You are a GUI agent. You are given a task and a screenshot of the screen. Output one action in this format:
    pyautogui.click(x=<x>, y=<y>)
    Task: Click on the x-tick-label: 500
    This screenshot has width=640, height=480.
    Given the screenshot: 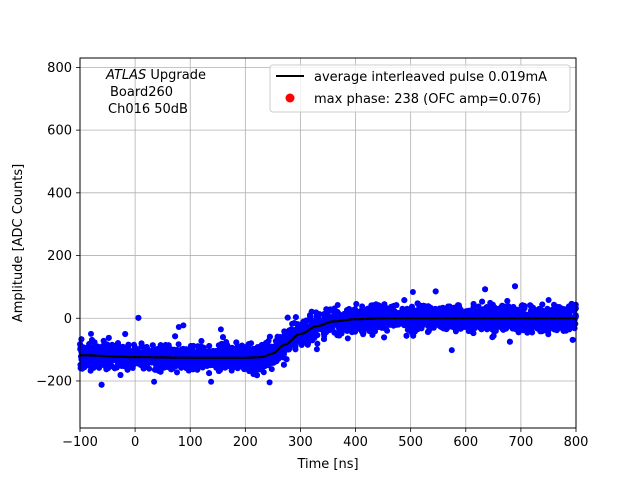 What is the action you would take?
    pyautogui.click(x=410, y=442)
    